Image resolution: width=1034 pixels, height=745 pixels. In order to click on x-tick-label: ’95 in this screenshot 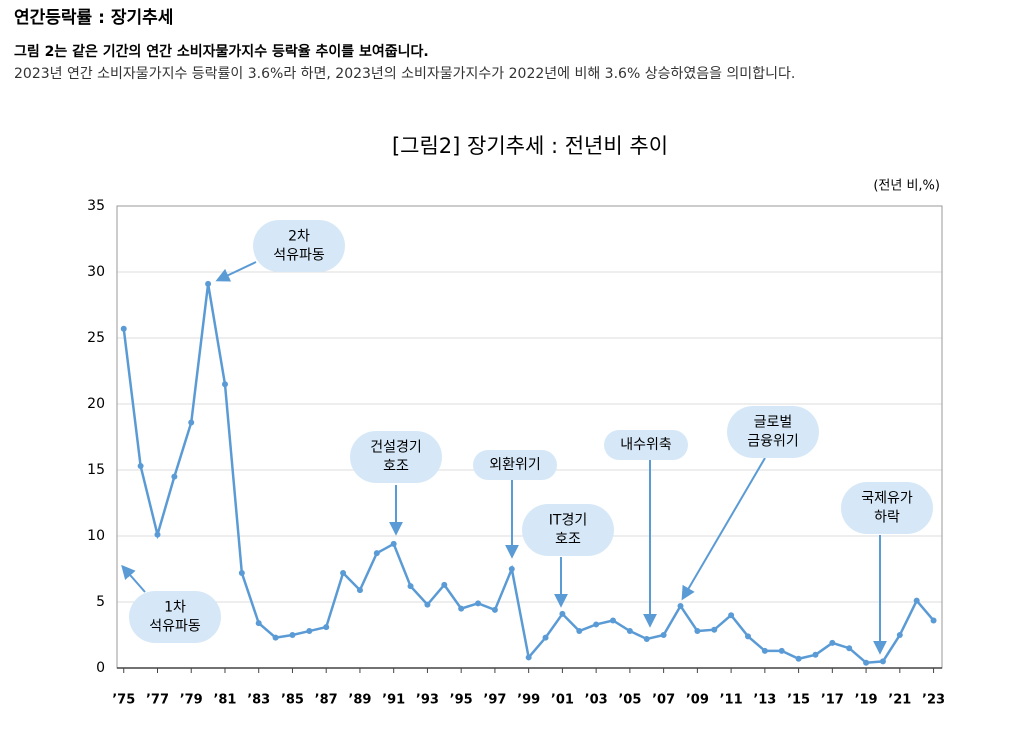, I will do `click(461, 700)`.